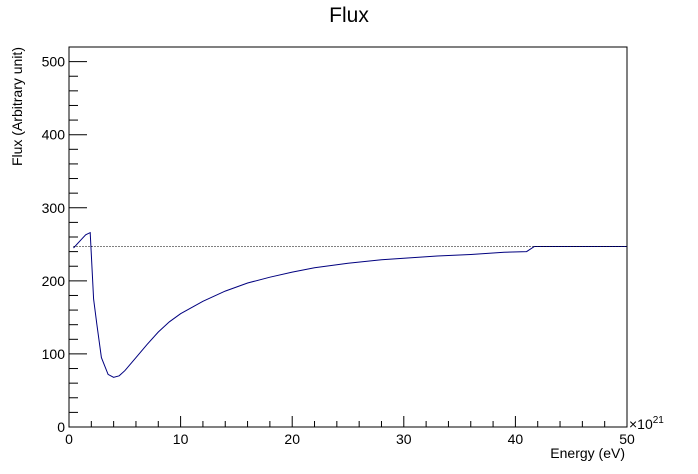 This screenshot has height=474, width=698. Describe the element at coordinates (54, 281) in the screenshot. I see `y-tick-label: 200` at that location.